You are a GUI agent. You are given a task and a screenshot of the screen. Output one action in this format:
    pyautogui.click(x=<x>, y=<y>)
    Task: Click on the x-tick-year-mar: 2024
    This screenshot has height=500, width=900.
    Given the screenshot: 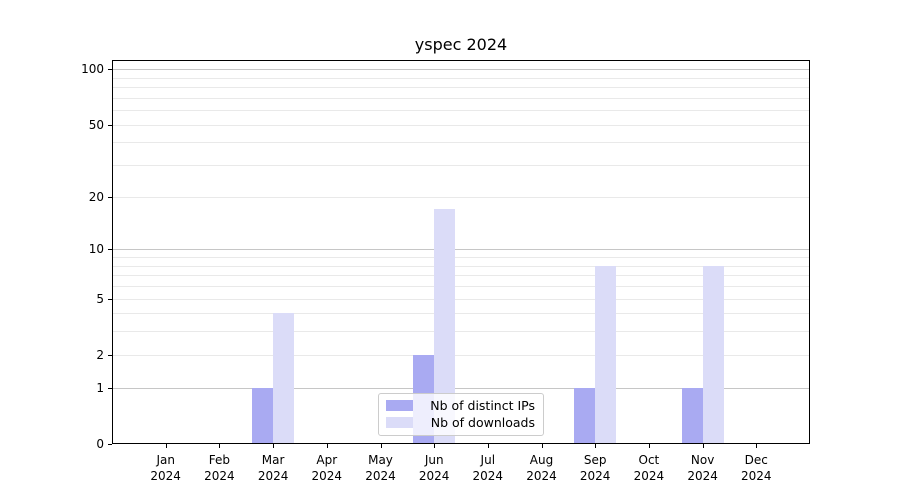 What is the action you would take?
    pyautogui.click(x=273, y=476)
    